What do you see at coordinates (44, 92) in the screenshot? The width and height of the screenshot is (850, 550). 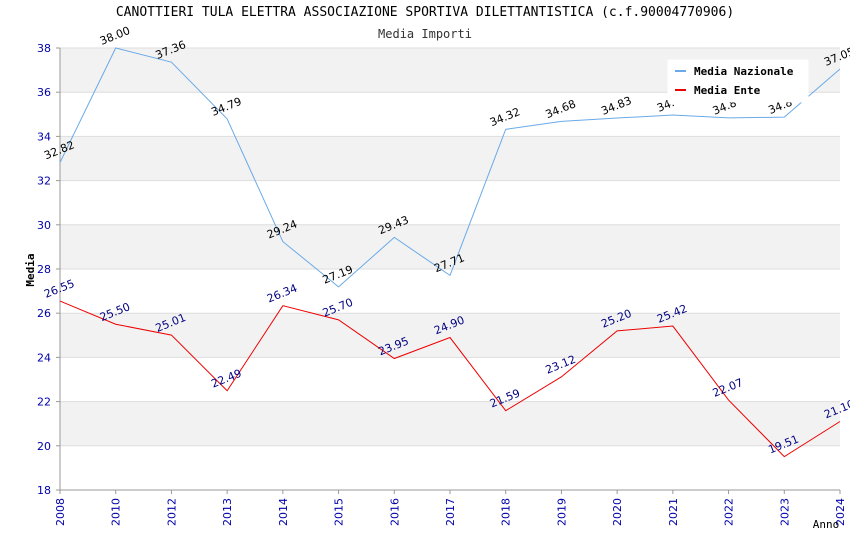 I see `y-tick-label: 36` at bounding box center [44, 92].